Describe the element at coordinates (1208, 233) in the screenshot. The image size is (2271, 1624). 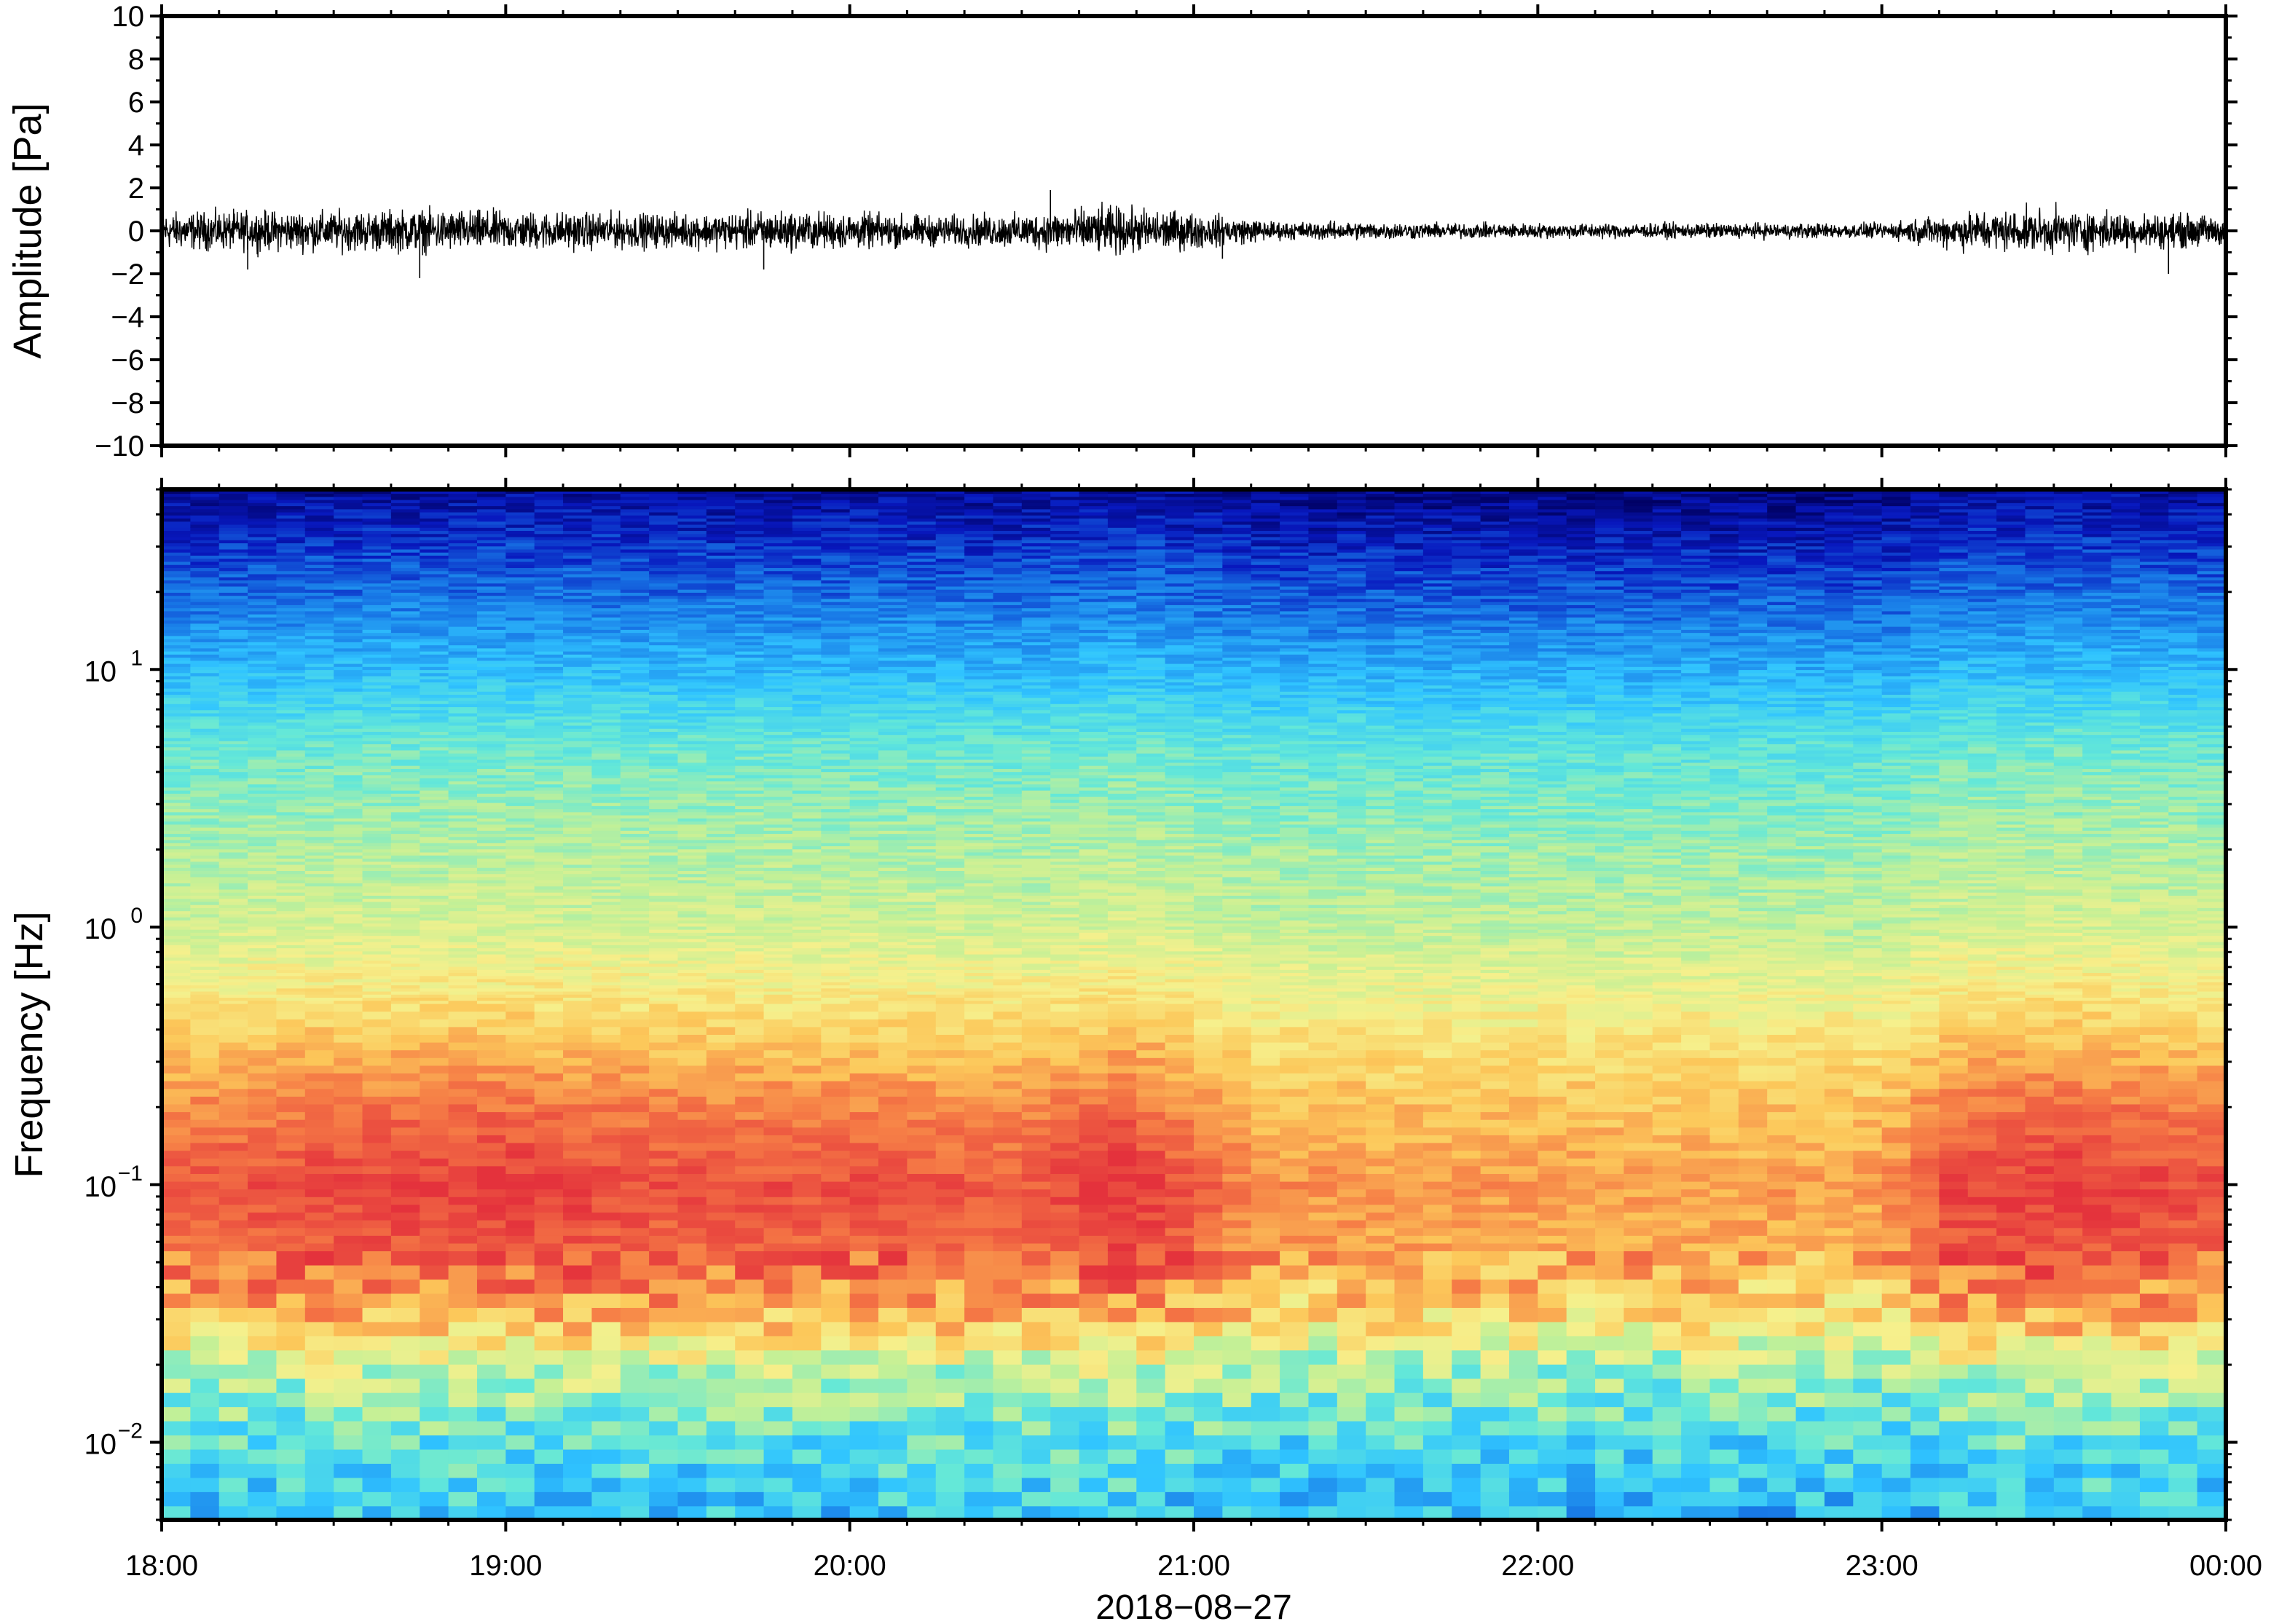
I see `waveform-peaks` at that location.